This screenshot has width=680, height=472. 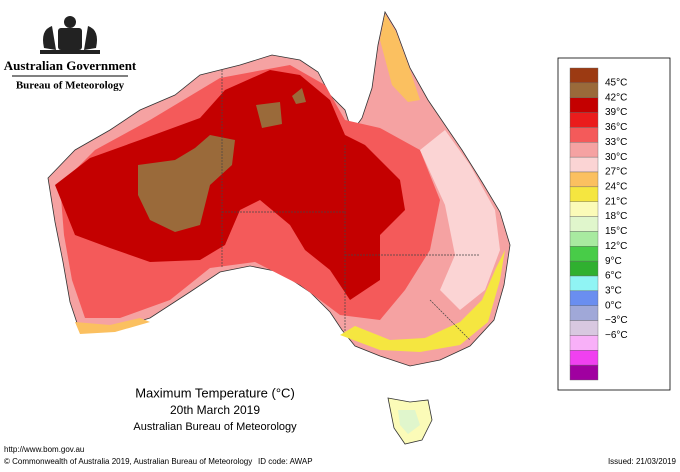 What do you see at coordinates (409, 422) in the screenshot?
I see `tasmania-core` at bounding box center [409, 422].